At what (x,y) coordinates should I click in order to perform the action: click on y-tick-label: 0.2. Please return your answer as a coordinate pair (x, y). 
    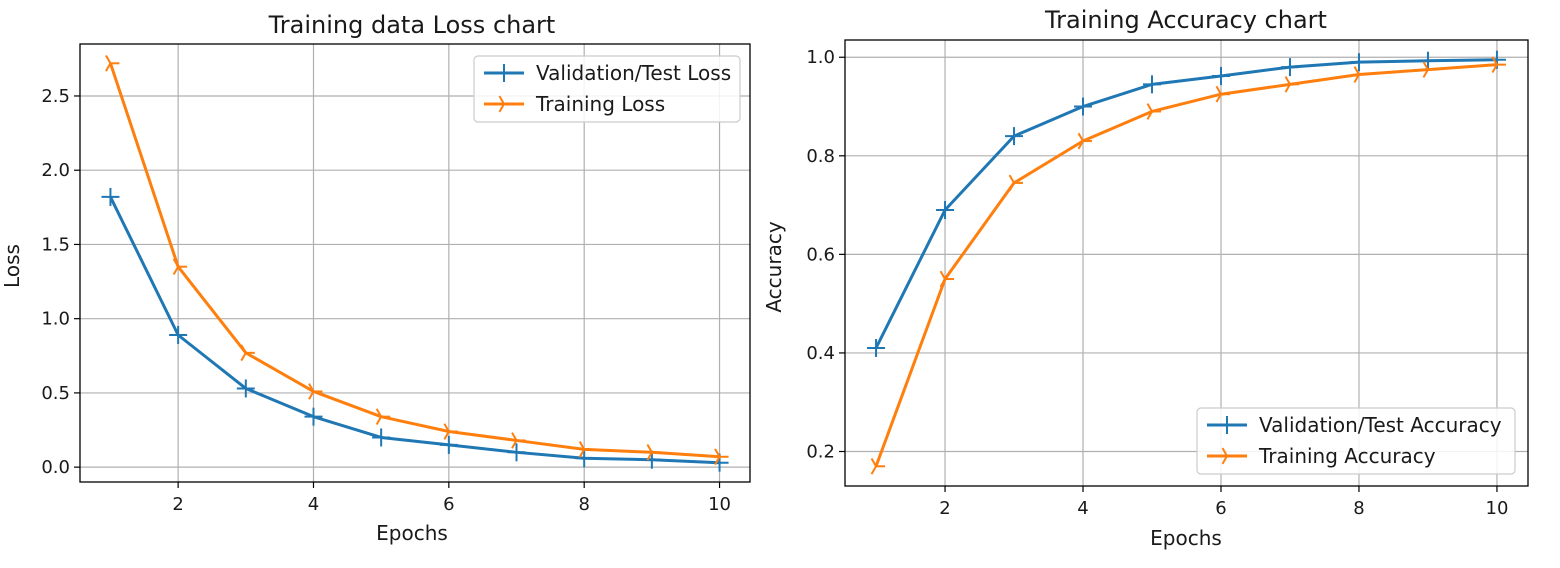
    Looking at the image, I should click on (820, 452).